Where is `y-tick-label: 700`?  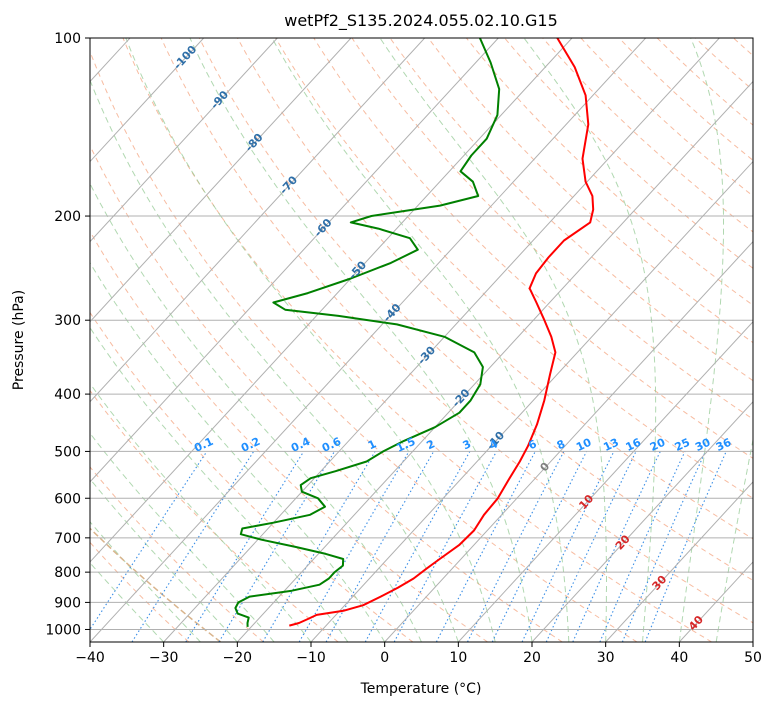 y-tick-label: 700 is located at coordinates (67, 539).